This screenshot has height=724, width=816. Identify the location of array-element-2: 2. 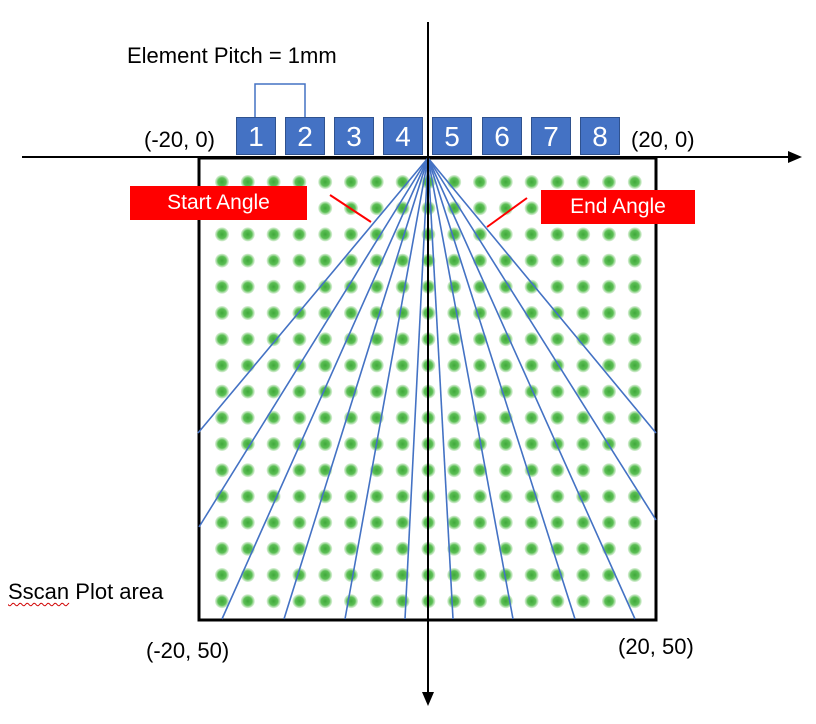
(305, 136).